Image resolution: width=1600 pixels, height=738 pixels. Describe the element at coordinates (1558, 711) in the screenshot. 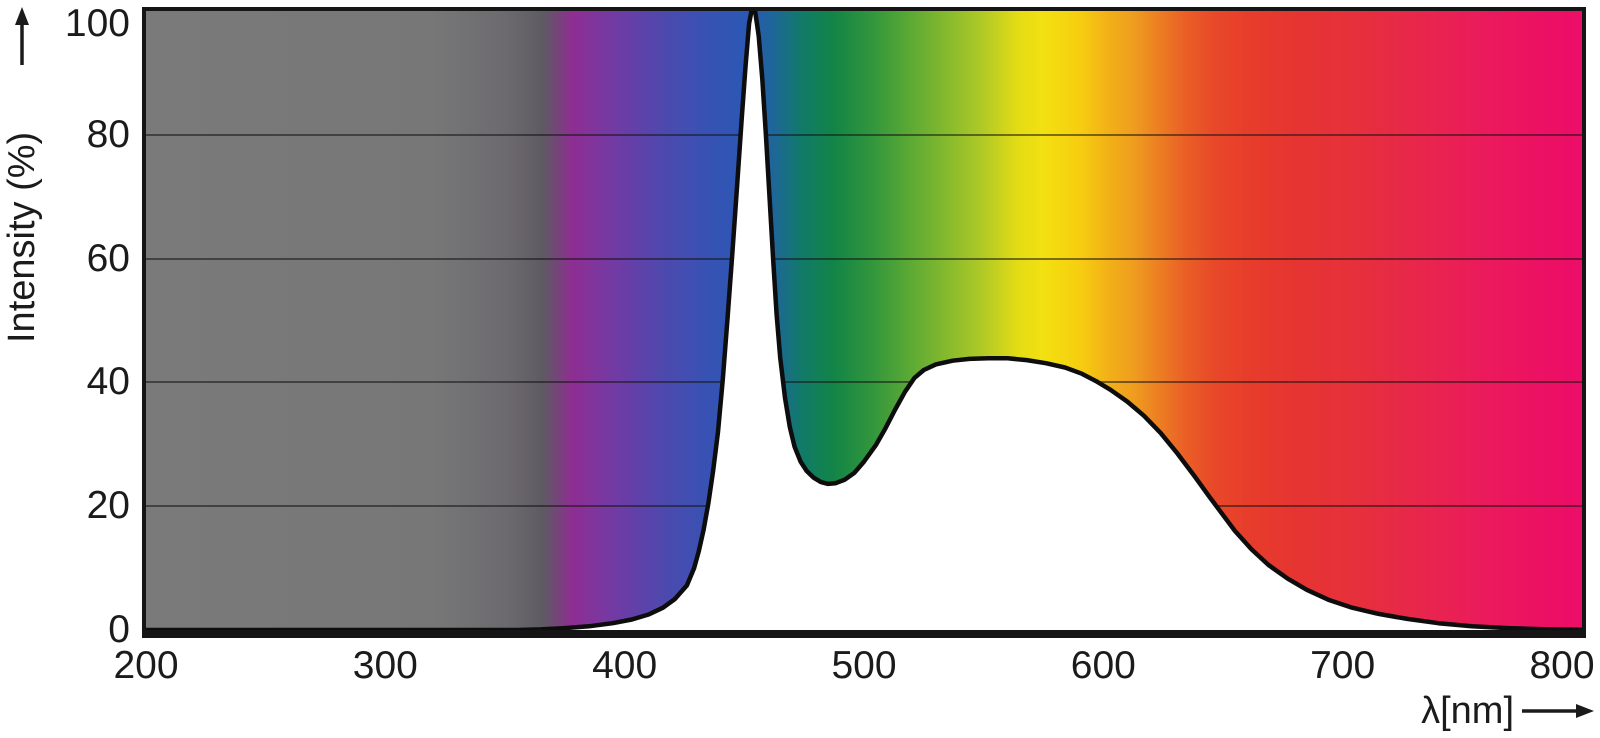

I see `right-arrow-icon` at that location.